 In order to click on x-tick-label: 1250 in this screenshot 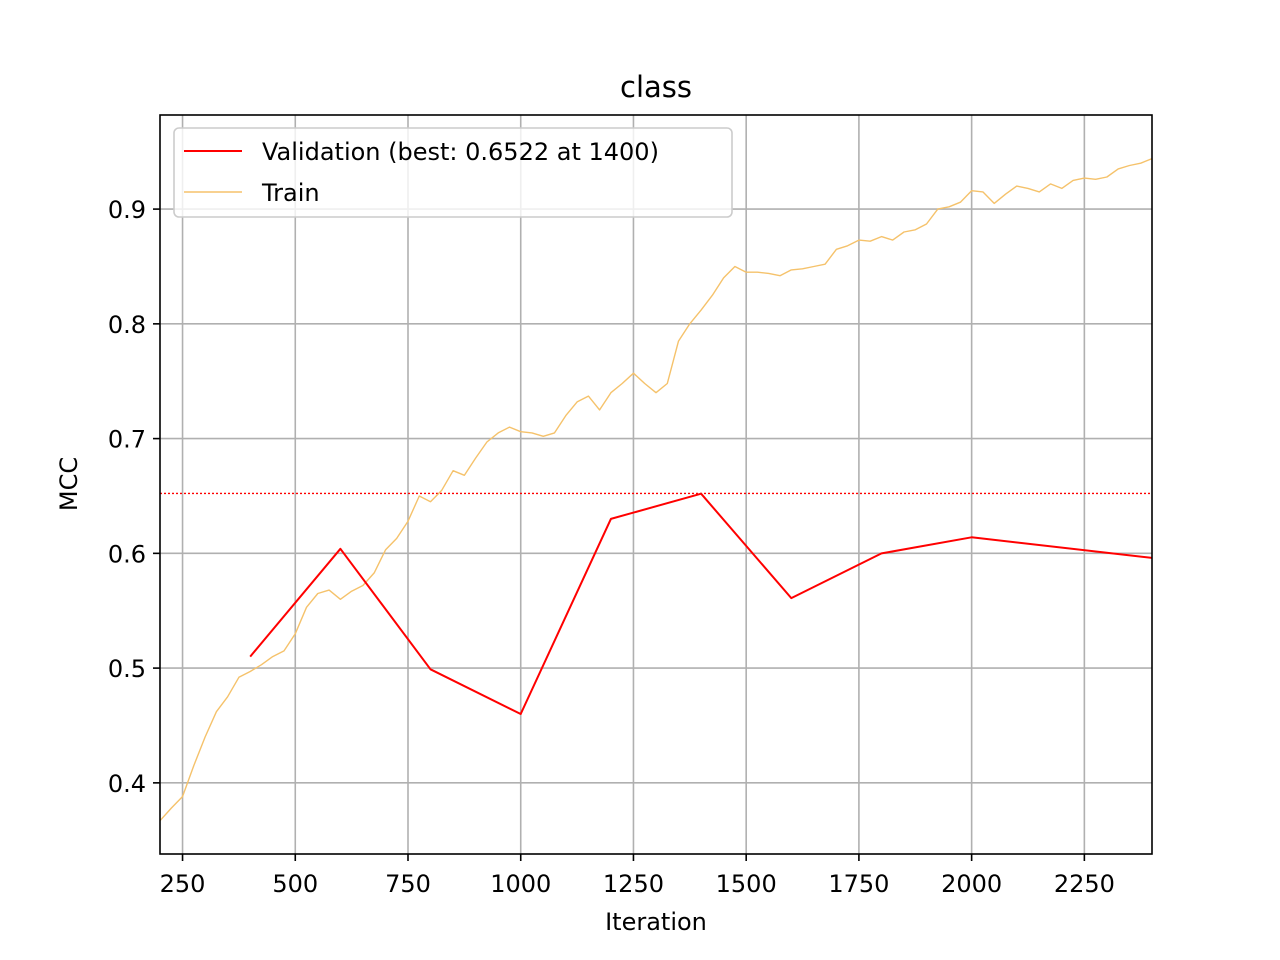, I will do `click(633, 884)`.